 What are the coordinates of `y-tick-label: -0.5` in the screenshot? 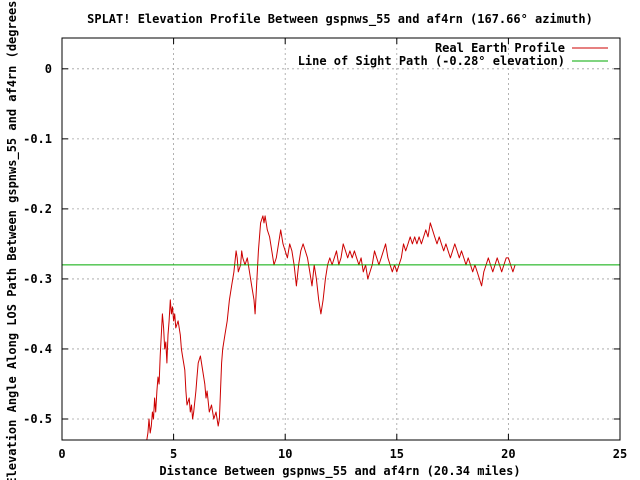 It's located at (37, 419).